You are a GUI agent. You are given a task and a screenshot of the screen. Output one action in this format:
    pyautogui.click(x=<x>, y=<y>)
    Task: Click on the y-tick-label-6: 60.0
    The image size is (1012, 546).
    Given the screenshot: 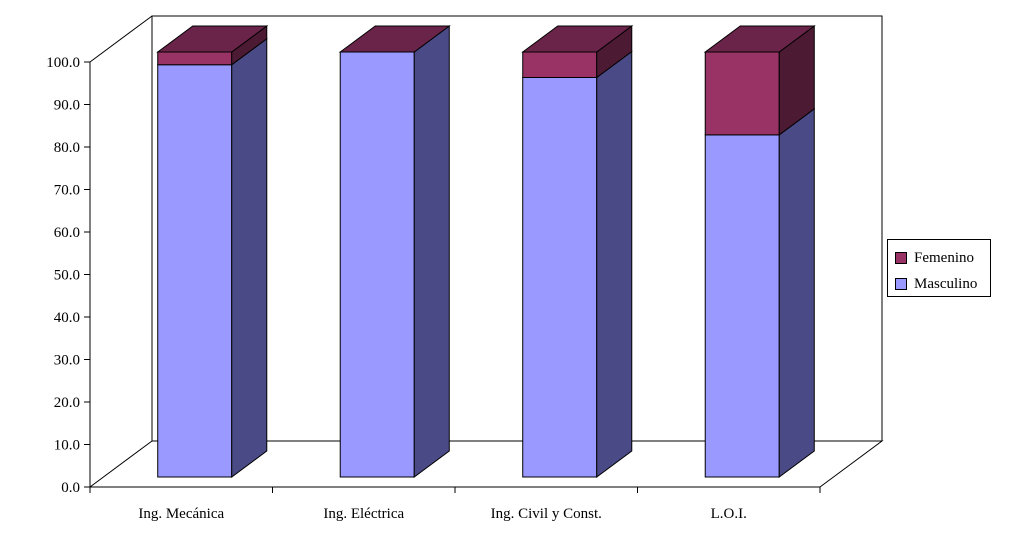 What is the action you would take?
    pyautogui.click(x=67, y=233)
    